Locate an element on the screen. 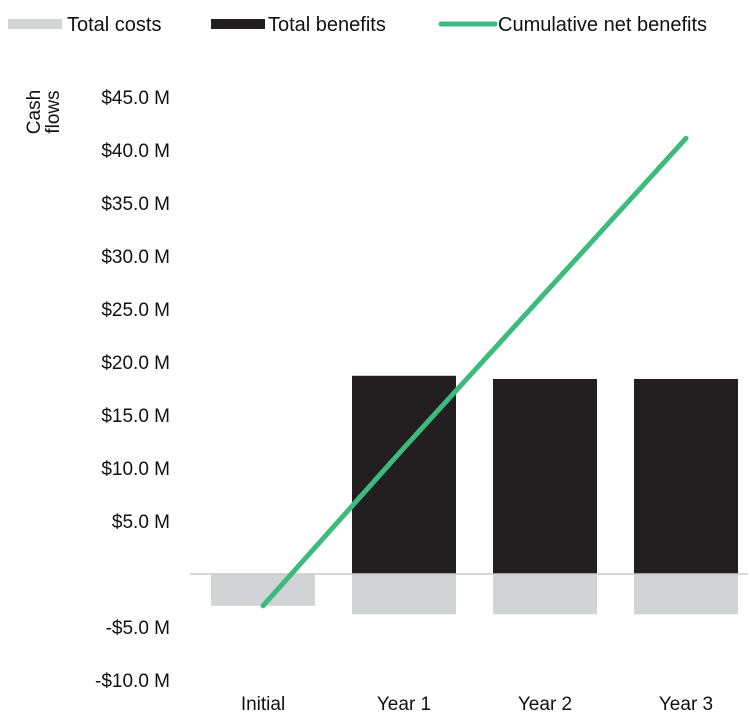 Image resolution: width=750 pixels, height=715 pixels. legend-swatch-total-costs is located at coordinates (35, 24).